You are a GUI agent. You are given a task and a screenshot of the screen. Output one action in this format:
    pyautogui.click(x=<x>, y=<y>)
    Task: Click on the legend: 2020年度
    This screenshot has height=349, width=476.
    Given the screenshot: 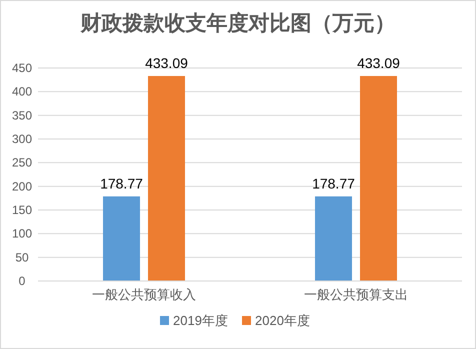 What is the action you would take?
    pyautogui.click(x=282, y=320)
    